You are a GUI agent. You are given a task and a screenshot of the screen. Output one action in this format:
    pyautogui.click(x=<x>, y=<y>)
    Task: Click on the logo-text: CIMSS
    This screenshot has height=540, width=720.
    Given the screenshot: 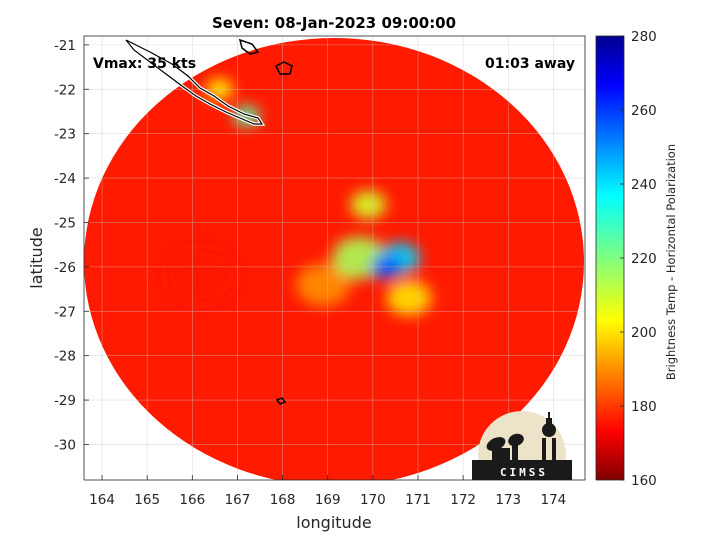 What is the action you would take?
    pyautogui.click(x=524, y=472)
    